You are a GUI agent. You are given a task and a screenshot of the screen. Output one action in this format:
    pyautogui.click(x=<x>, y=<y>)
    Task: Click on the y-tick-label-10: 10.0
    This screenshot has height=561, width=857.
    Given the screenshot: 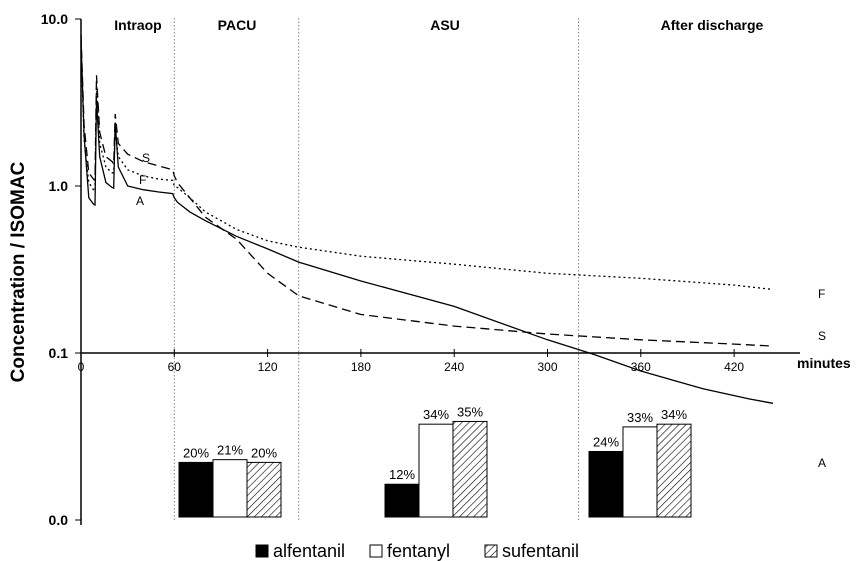 What is the action you would take?
    pyautogui.click(x=54, y=19)
    